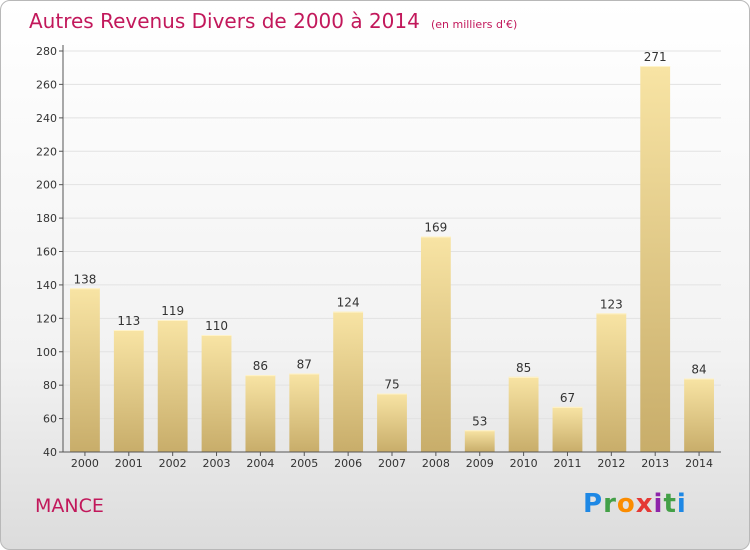  Describe the element at coordinates (172, 386) in the screenshot. I see `bar-2002` at that location.